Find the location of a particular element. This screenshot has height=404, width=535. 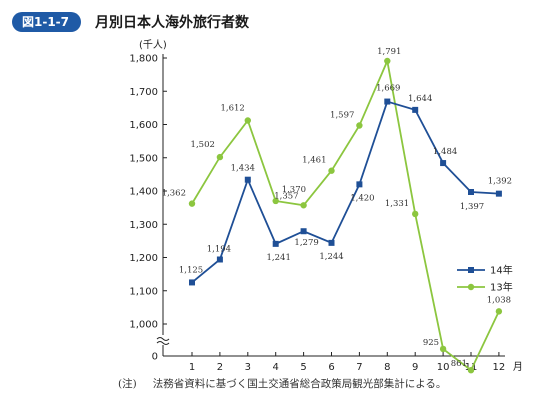

y-tick-label: 1,000 is located at coordinates (143, 325).